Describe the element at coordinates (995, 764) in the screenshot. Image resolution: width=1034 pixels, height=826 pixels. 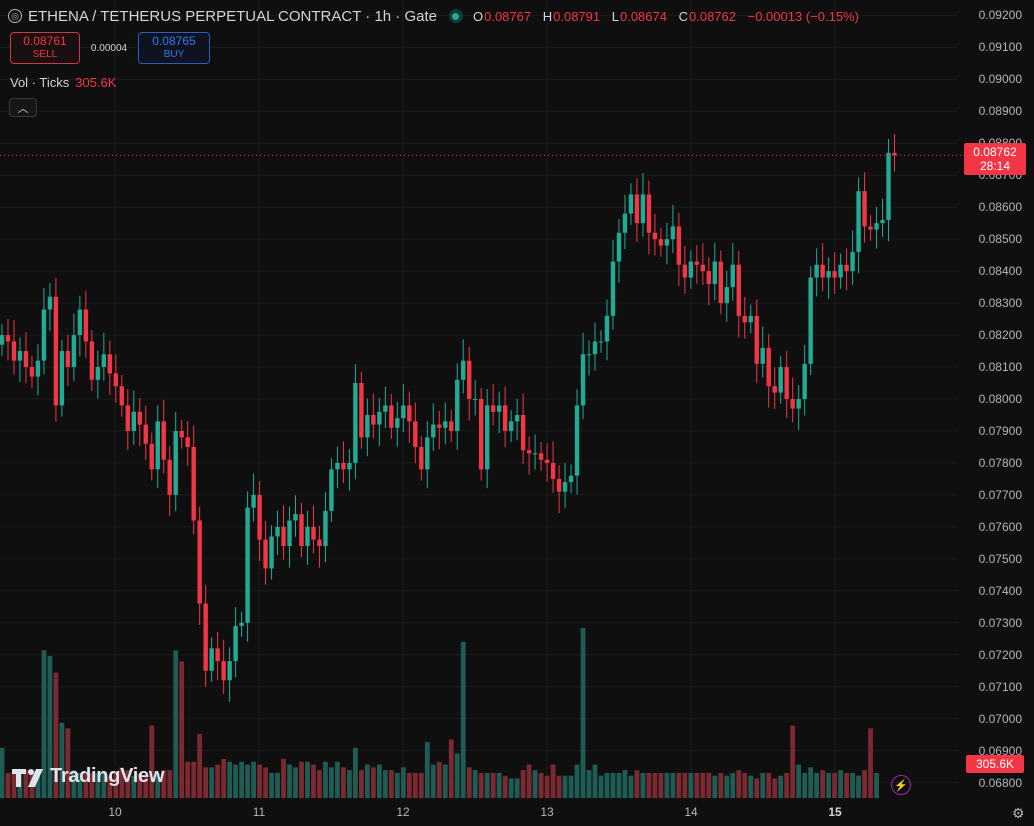
I see `volume-value-tag: 305.6K` at that location.